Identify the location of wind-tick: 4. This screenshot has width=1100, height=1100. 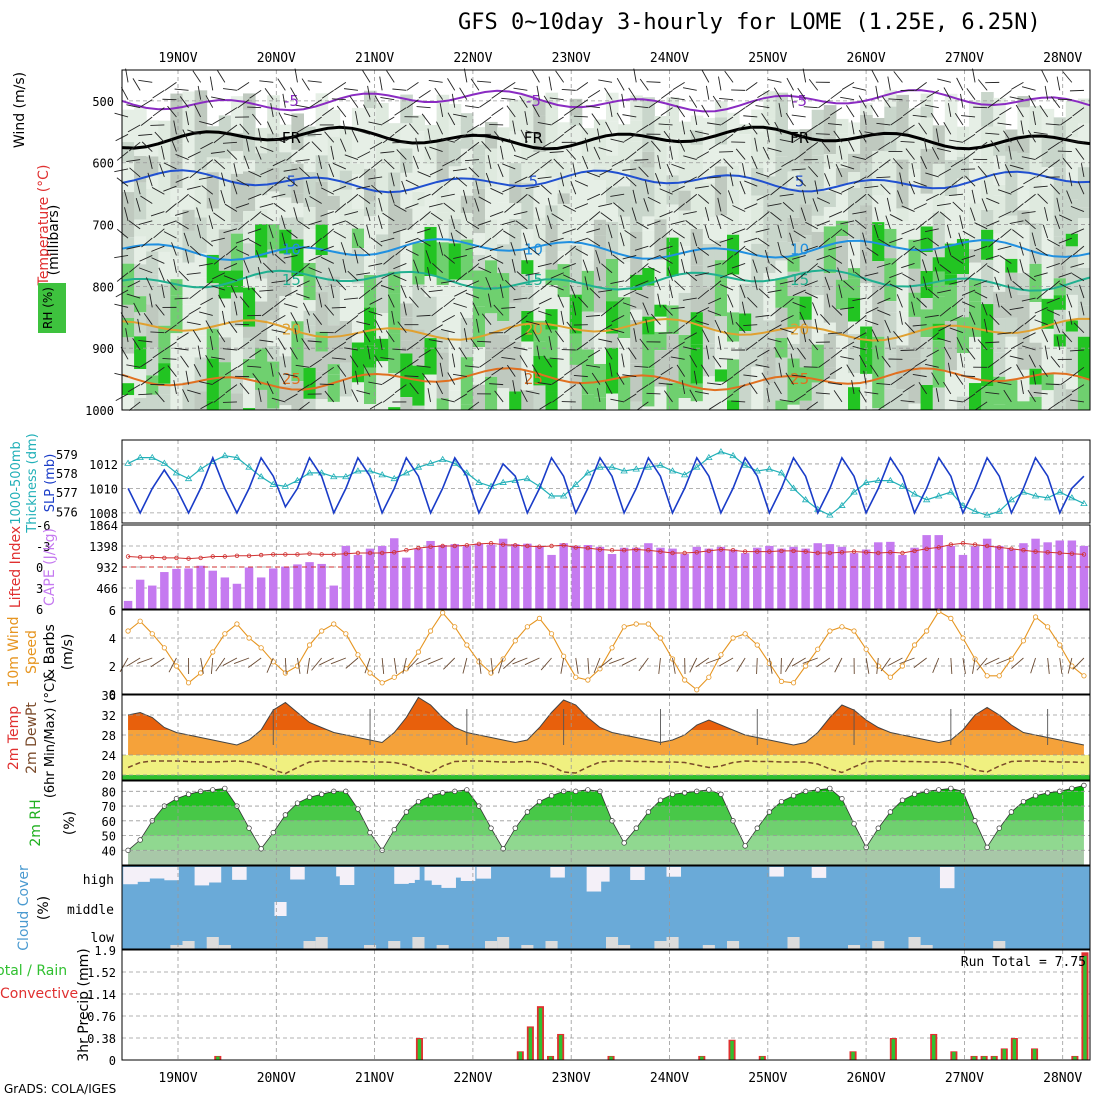
(112, 639).